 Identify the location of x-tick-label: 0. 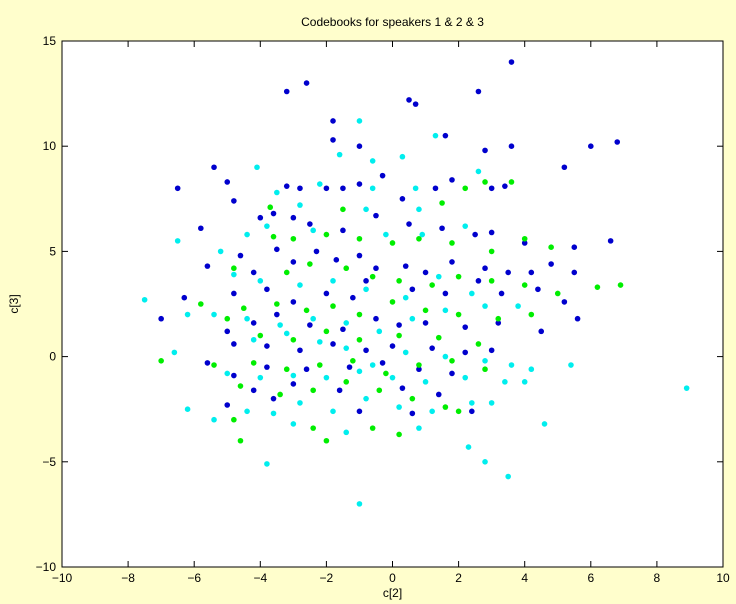
(392, 578).